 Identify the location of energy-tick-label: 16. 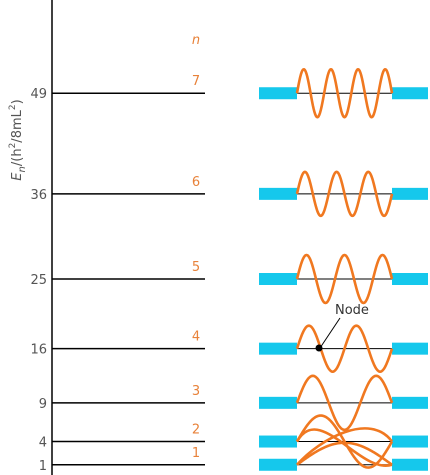
(38, 350).